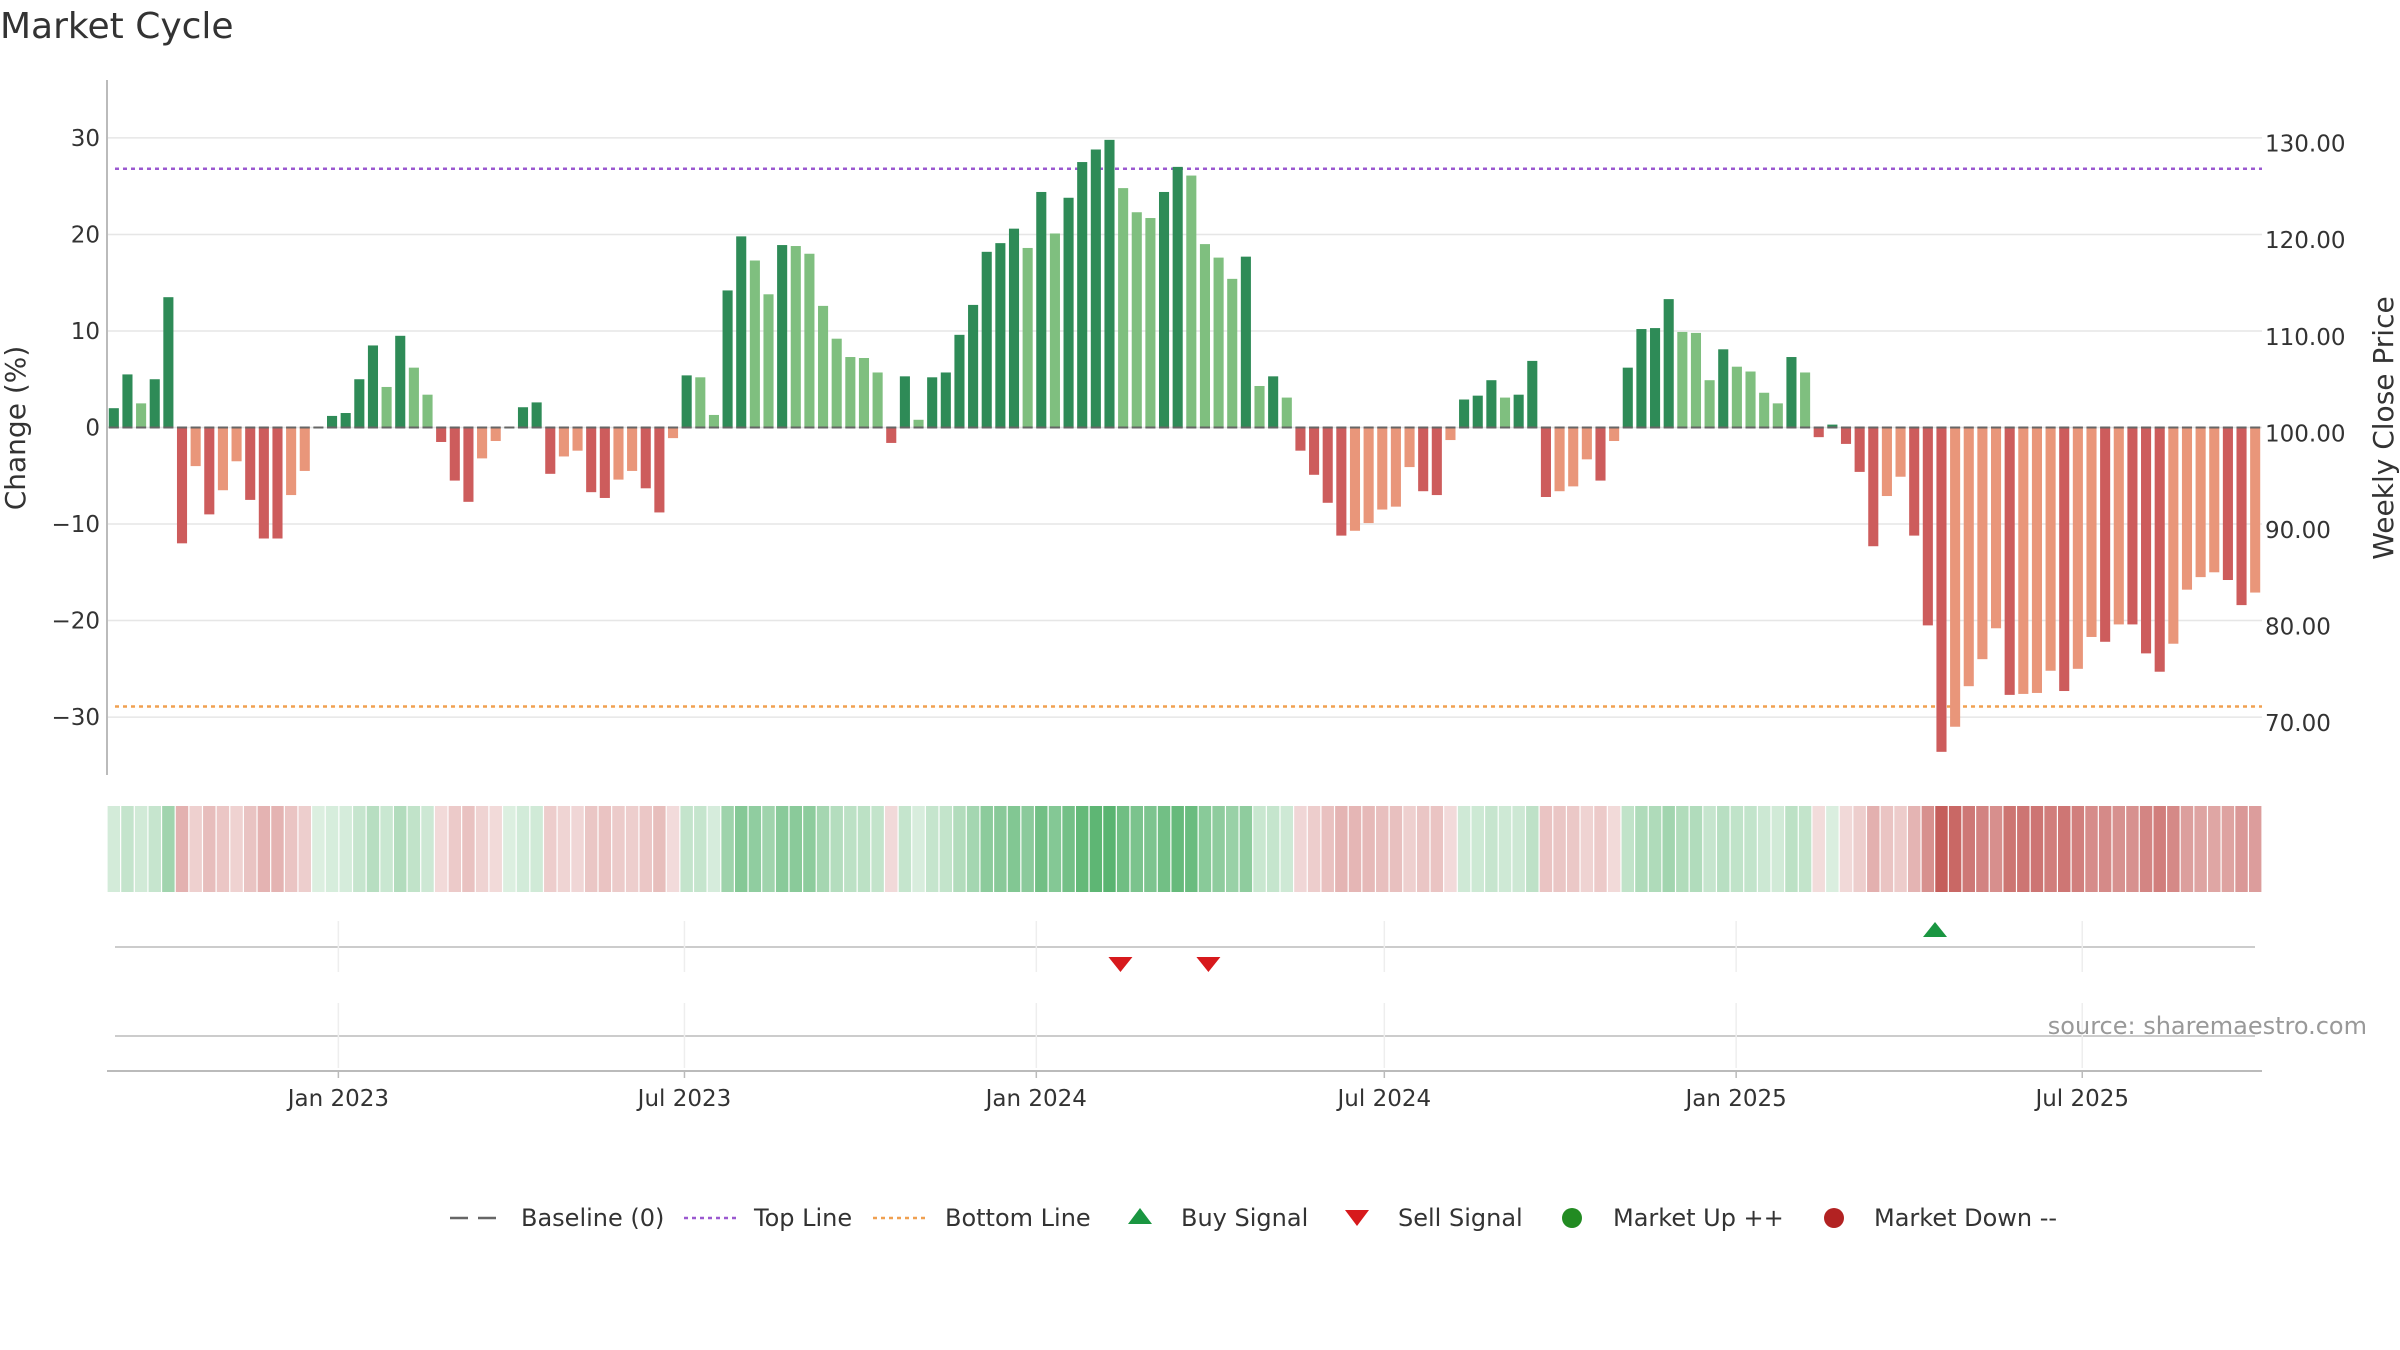 This screenshot has height=1350, width=2400. Describe the element at coordinates (1698, 1218) in the screenshot. I see `legend-label: Market Up ++` at that location.